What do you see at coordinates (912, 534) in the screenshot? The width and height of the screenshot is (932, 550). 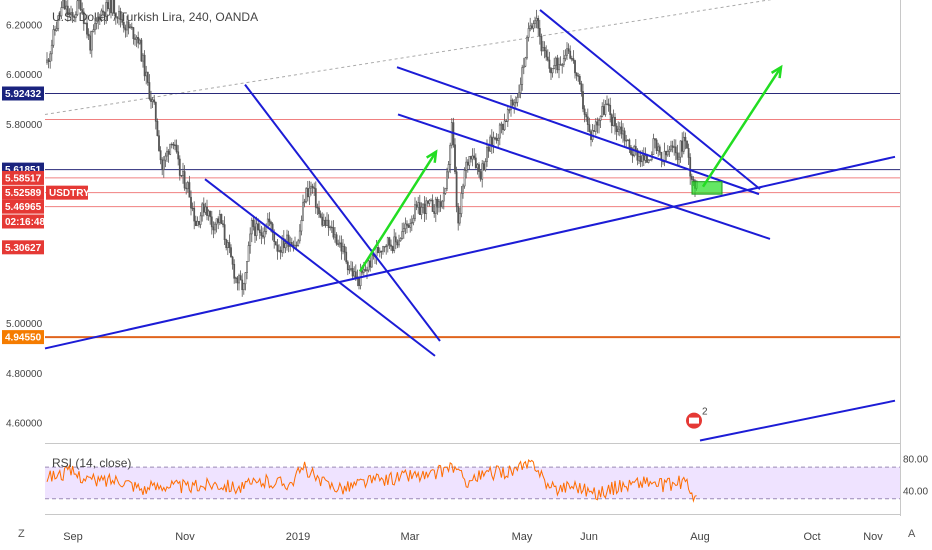 I see `auto-scale-button-right: A` at bounding box center [912, 534].